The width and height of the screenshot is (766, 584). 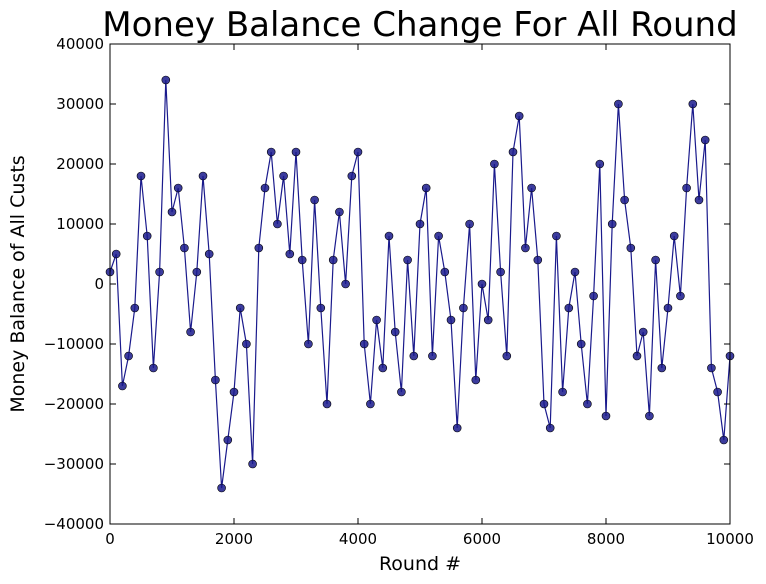 I want to click on y-tick-label: −30000, so click(x=74, y=464).